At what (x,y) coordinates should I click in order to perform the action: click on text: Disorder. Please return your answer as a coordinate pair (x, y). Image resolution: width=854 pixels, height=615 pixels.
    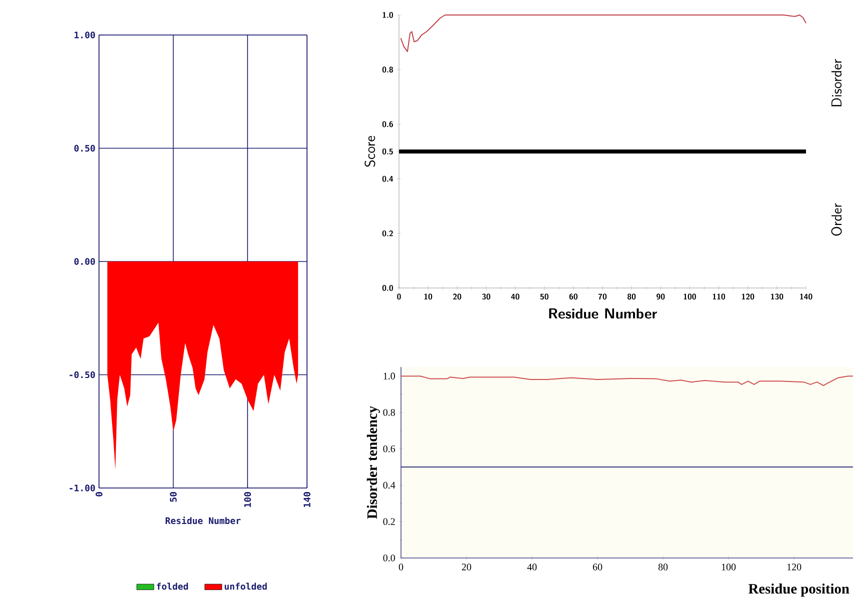
    Looking at the image, I should click on (836, 82).